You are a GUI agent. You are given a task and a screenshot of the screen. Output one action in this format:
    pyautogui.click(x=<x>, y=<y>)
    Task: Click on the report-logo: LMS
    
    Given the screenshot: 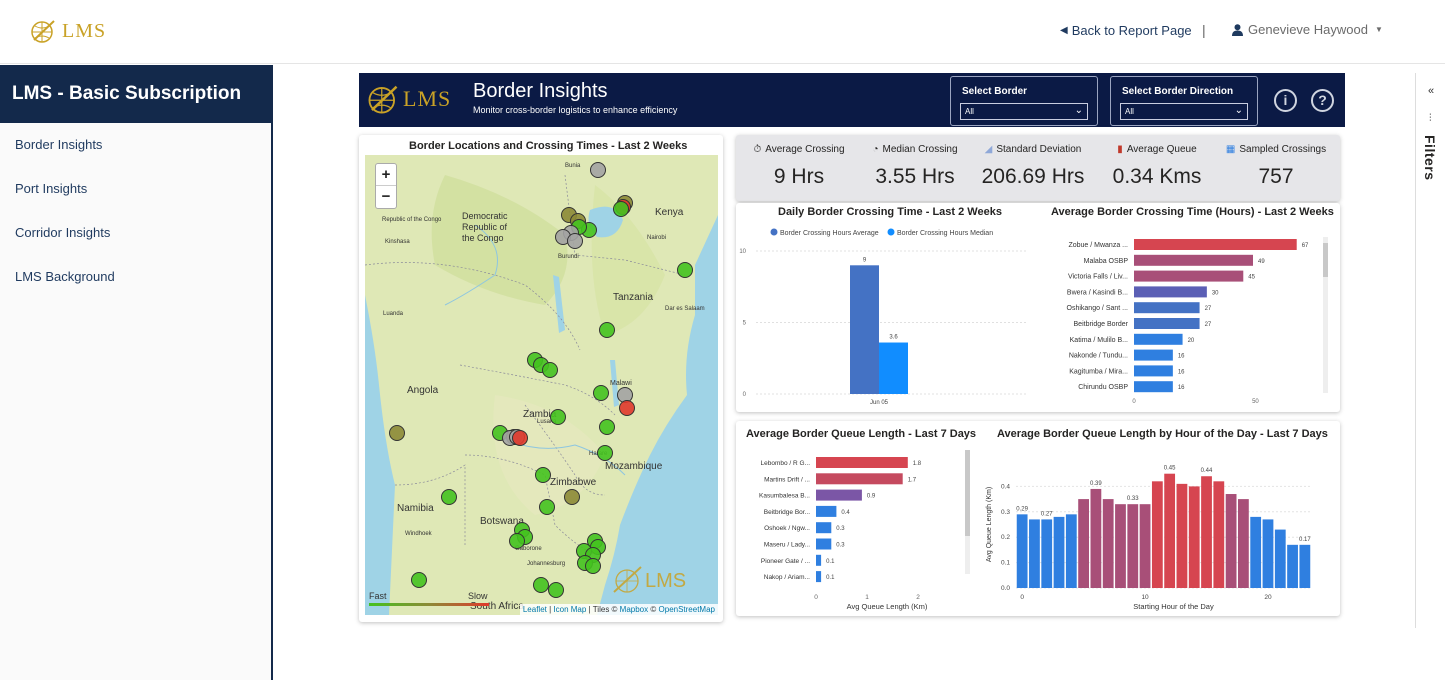 What is the action you would take?
    pyautogui.click(x=409, y=99)
    